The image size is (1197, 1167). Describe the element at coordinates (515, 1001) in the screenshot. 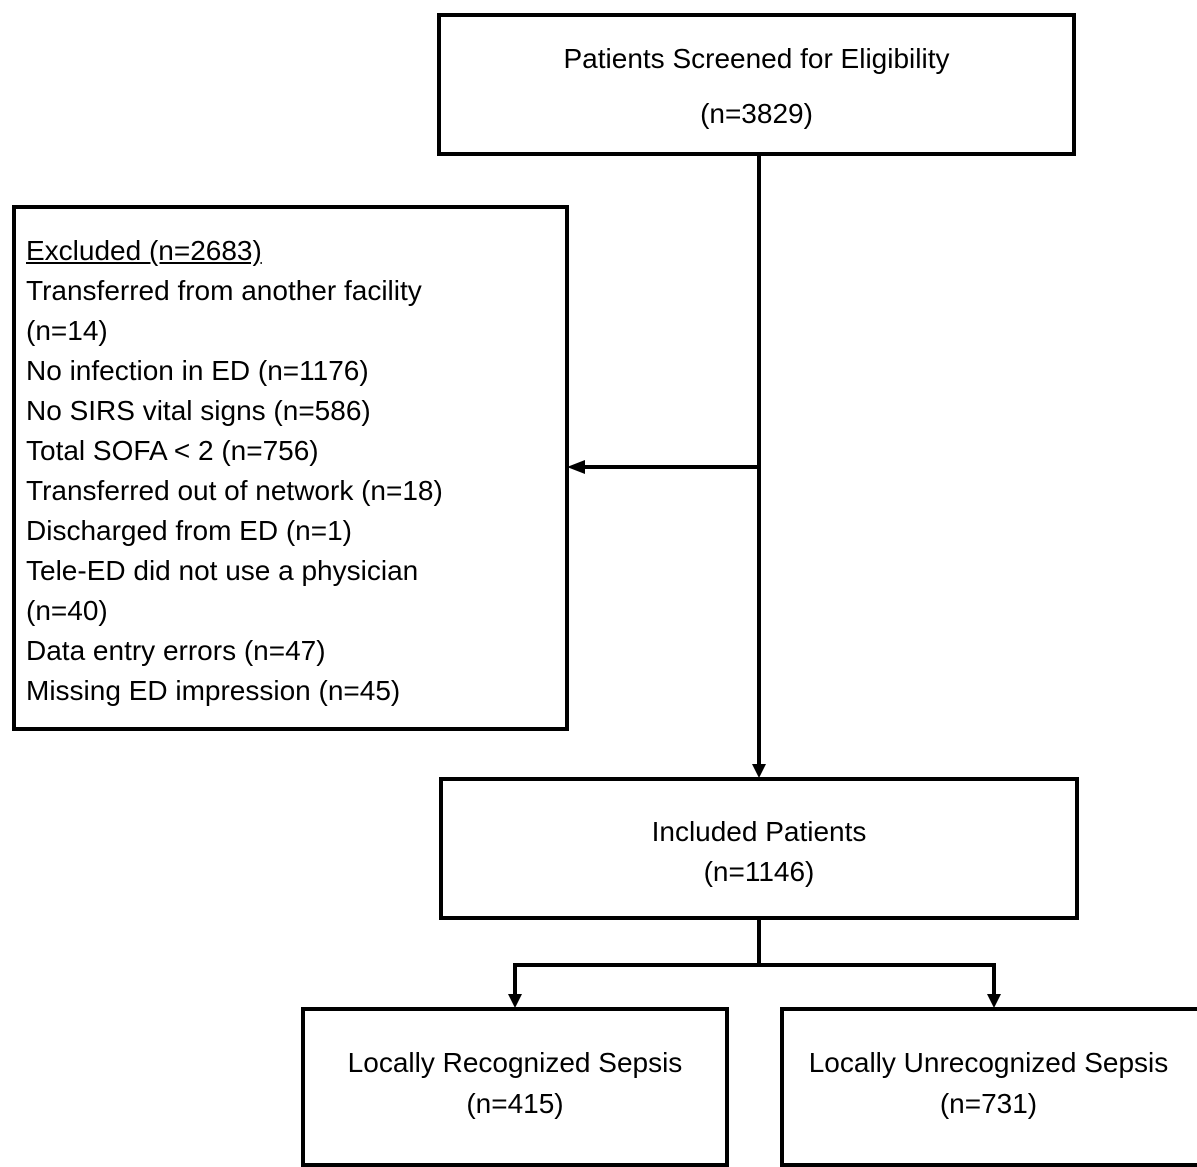

I see `arrowhead-recognized` at that location.